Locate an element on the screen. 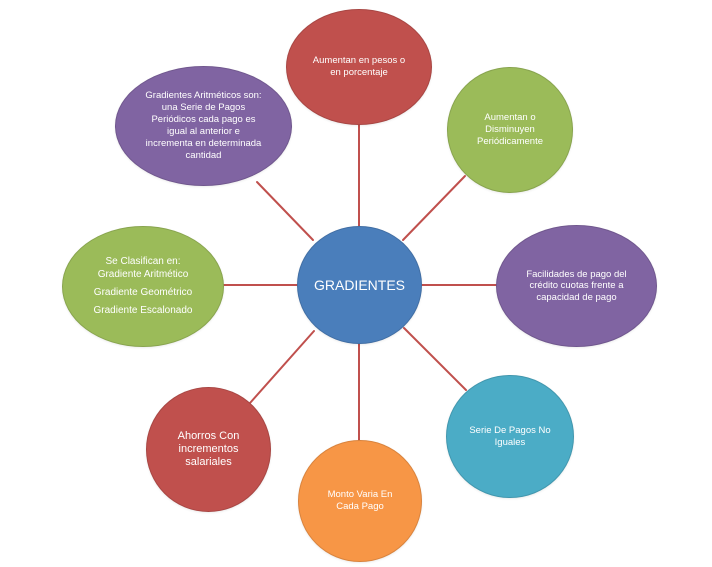 Image resolution: width=712 pixels, height=567 pixels. connector-downright is located at coordinates (435, 359).